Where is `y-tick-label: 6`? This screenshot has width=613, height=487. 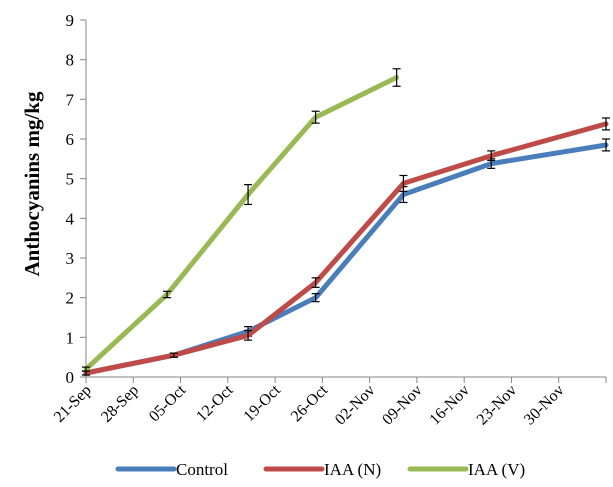
y-tick-label: 6 is located at coordinates (70, 139).